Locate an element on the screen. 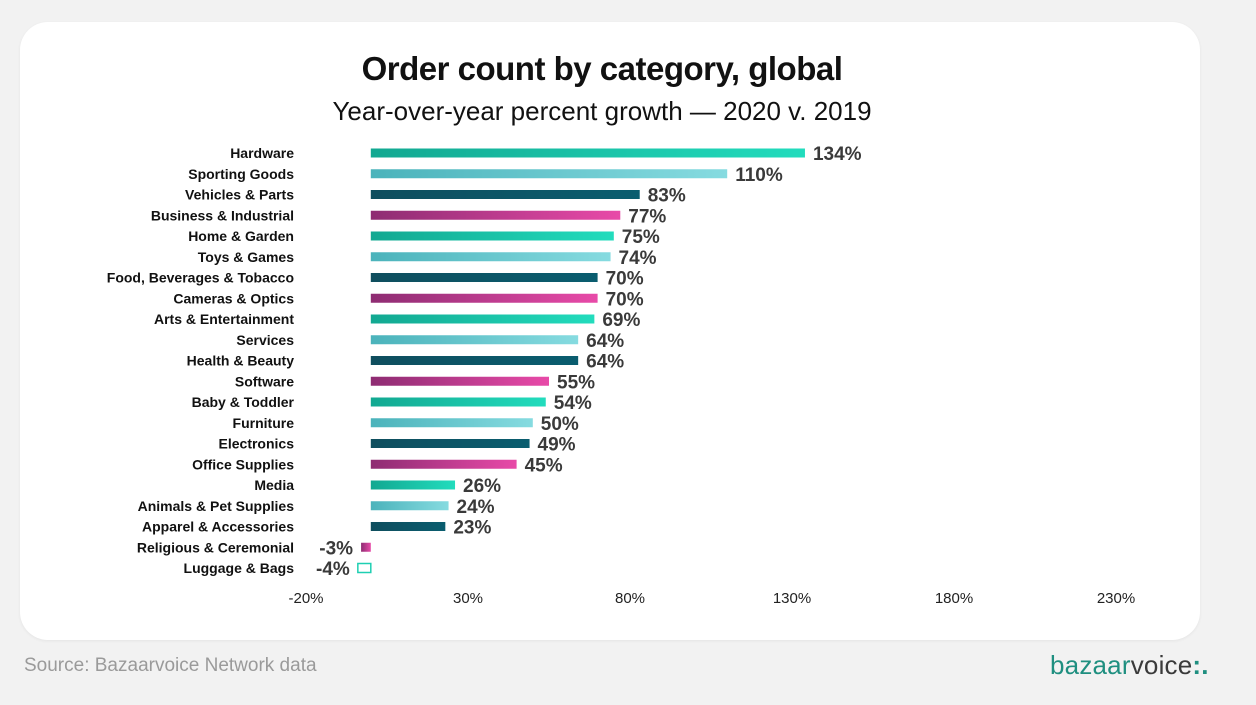 This screenshot has height=705, width=1256. category-label: Office Supplies is located at coordinates (243, 464).